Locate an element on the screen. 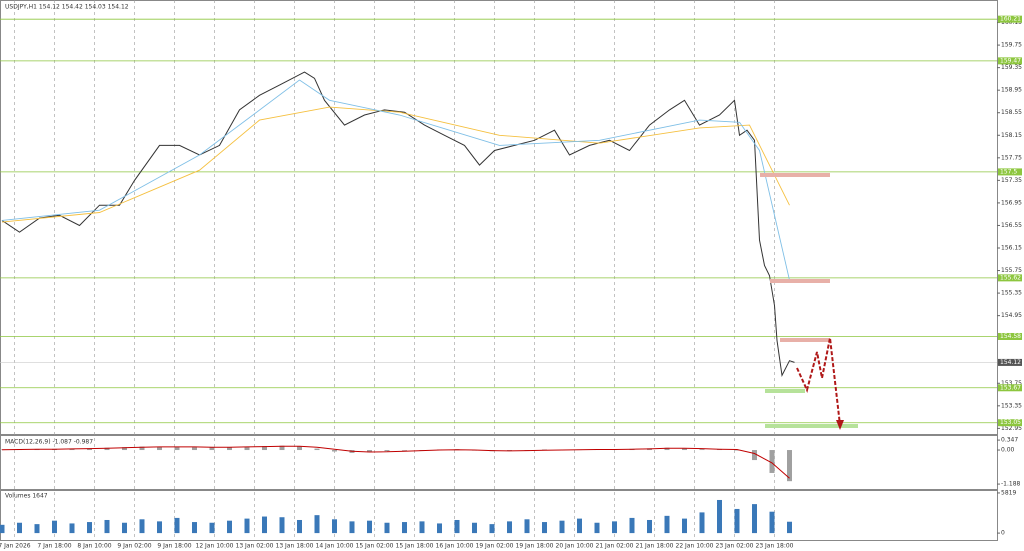 Image resolution: width=1024 pixels, height=551 pixels. x-tick-label: 21 Jan 18:00 is located at coordinates (655, 546).